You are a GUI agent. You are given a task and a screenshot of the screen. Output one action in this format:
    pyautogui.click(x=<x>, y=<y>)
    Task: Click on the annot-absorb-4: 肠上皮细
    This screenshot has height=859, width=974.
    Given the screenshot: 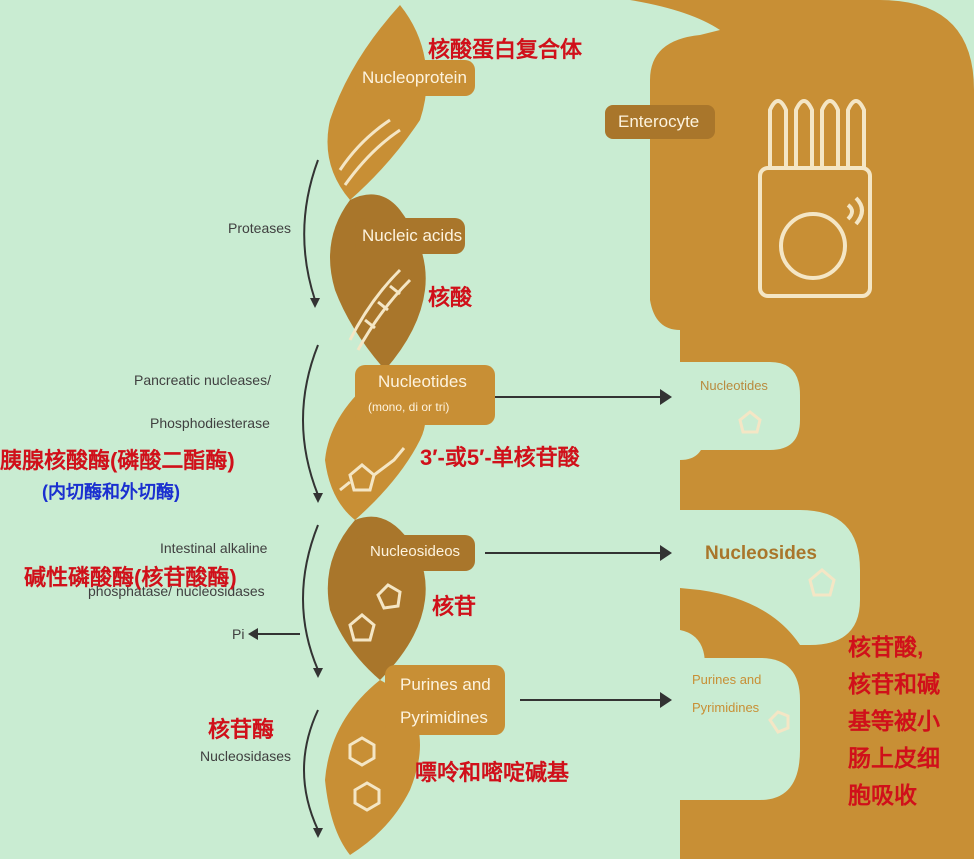 What is the action you would take?
    pyautogui.click(x=894, y=758)
    